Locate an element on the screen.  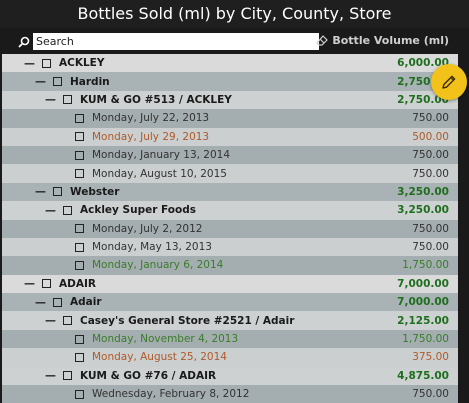
search-input is located at coordinates (176, 41).